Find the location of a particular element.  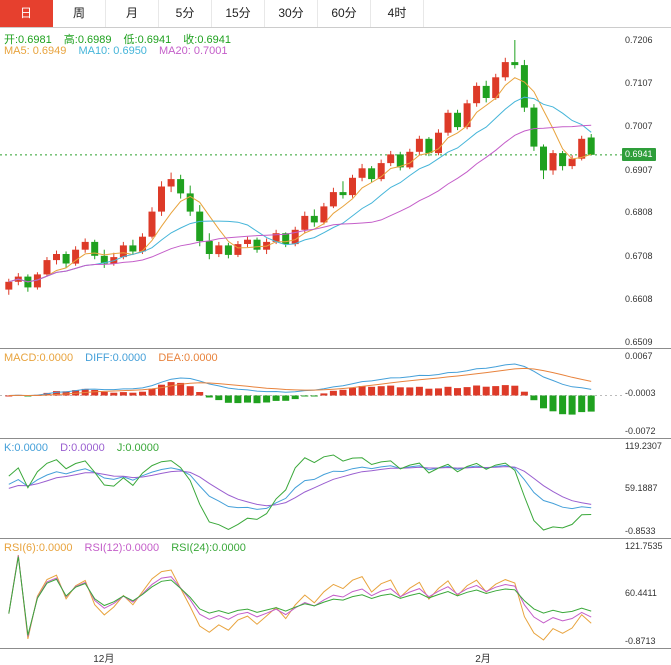

tab-month: 月 is located at coordinates (132, 13).